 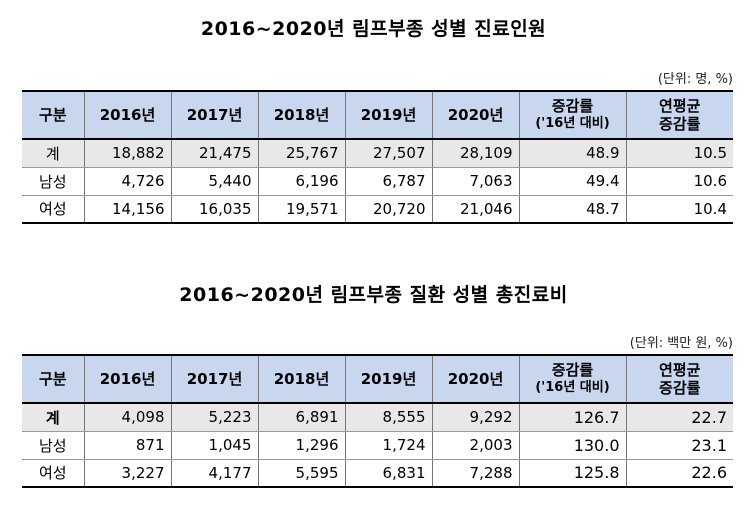 What do you see at coordinates (214, 417) in the screenshot?
I see `table-cell: 5,223` at bounding box center [214, 417].